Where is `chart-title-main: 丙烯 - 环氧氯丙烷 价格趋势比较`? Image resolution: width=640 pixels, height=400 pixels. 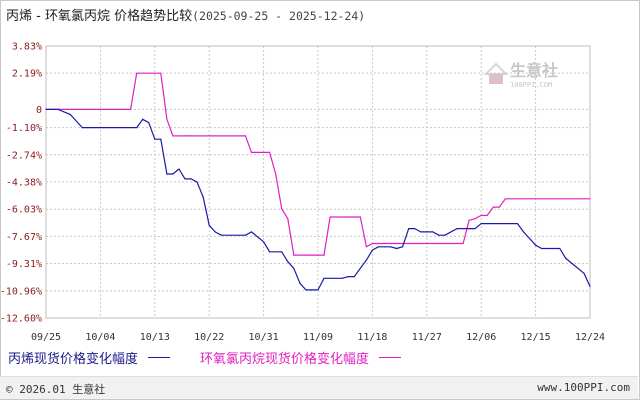
chart-title-main: 丙烯 - 环氧氯丙烷 价格趋势比较 is located at coordinates (99, 16).